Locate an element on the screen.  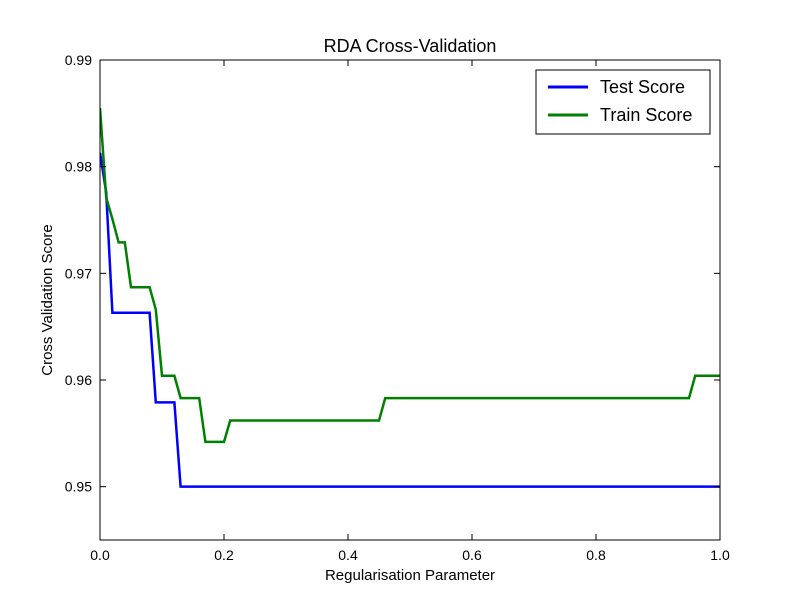
x-tick-label: 0.6 is located at coordinates (472, 555).